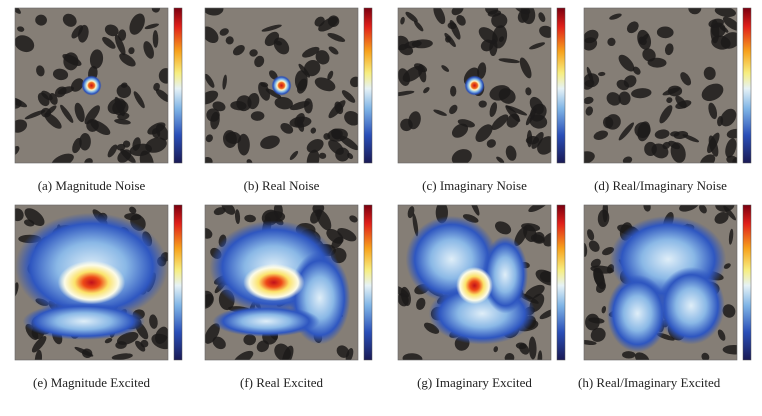 Image resolution: width=762 pixels, height=416 pixels. Describe the element at coordinates (660, 185) in the screenshot. I see `panel-caption: (d) Real/Imaginary Noise` at that location.